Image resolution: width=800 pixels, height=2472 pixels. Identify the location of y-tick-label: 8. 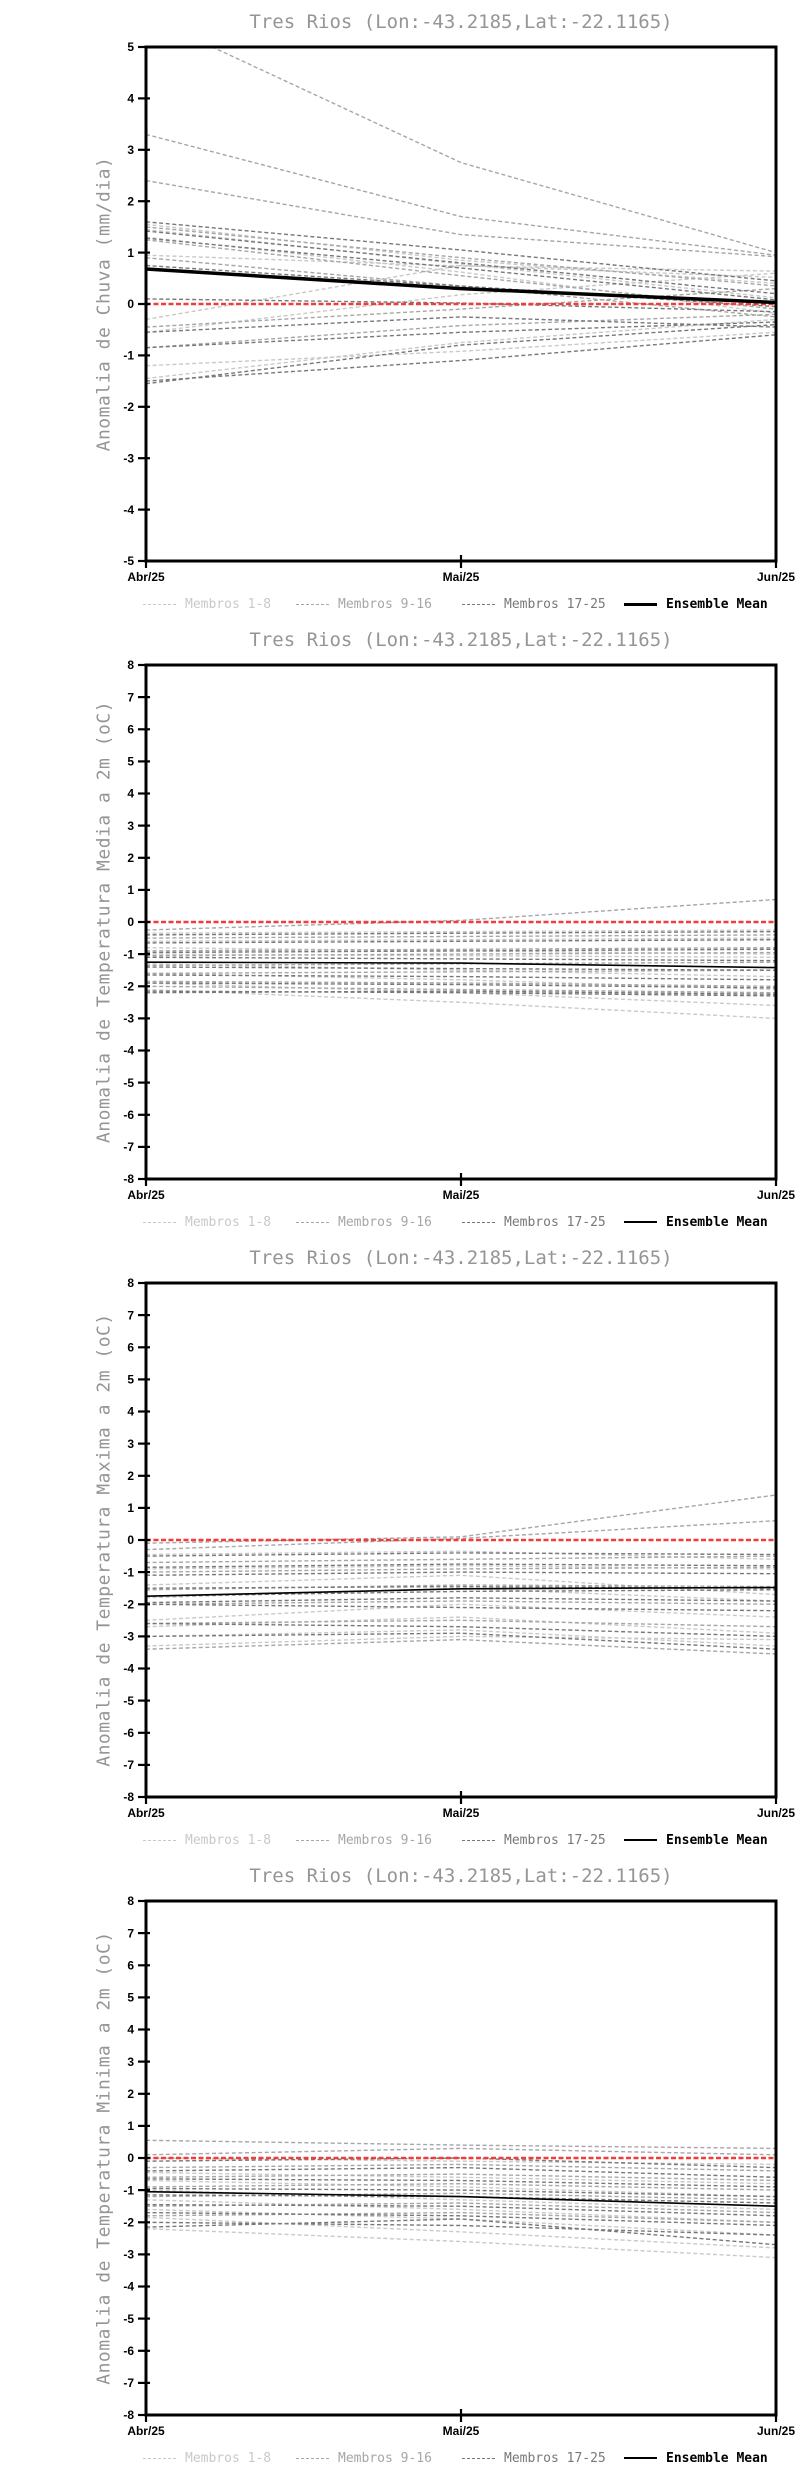
(130, 665).